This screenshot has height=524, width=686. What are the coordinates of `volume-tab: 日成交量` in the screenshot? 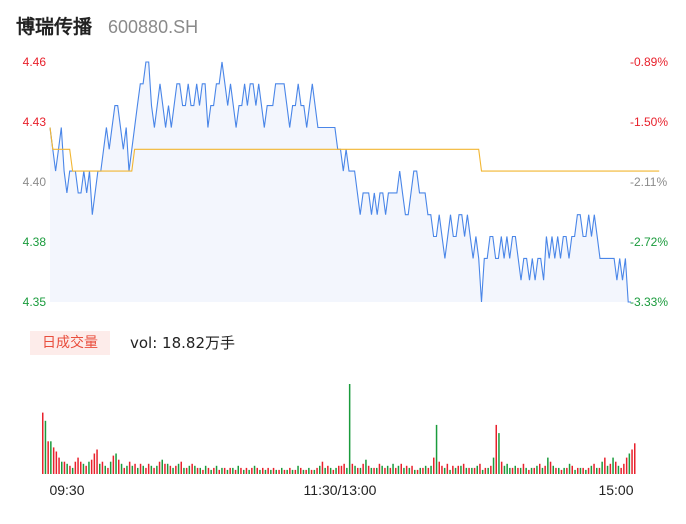 It's located at (70, 343).